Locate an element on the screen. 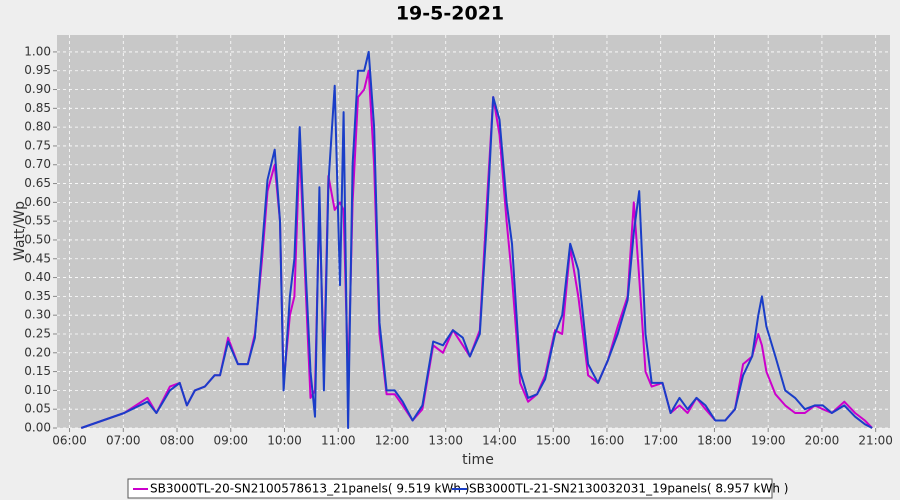  x-tick-label: 13:00 is located at coordinates (445, 441).